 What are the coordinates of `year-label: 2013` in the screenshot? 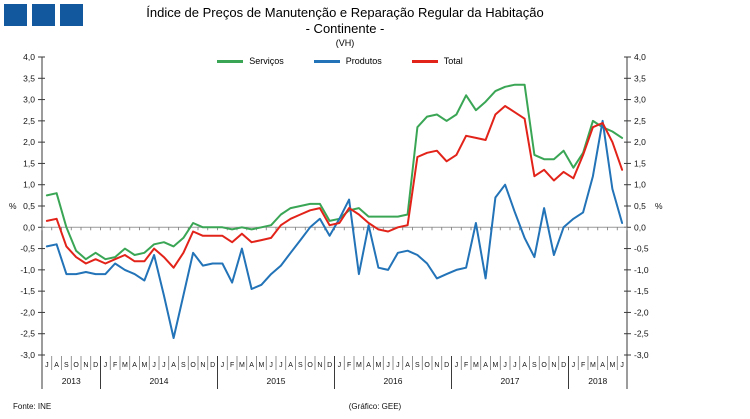 It's located at (71, 381).